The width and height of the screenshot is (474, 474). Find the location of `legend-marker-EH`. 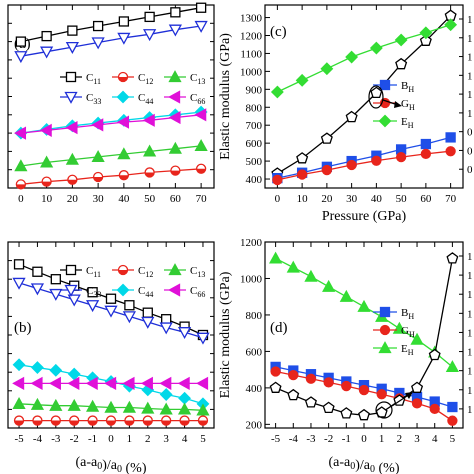

legend-marker-EH is located at coordinates (385, 347).